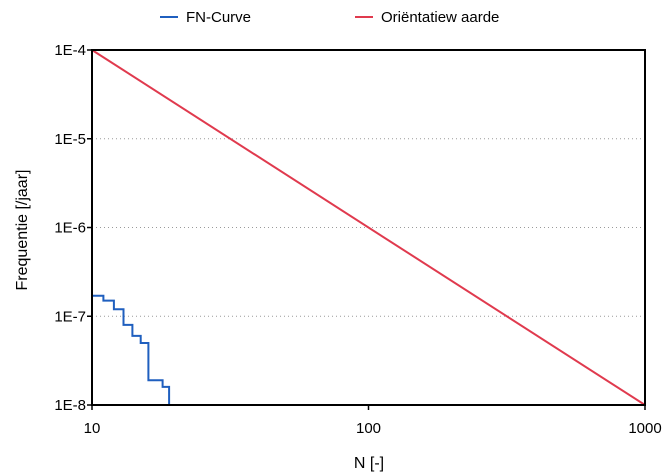 This screenshot has width=668, height=475. I want to click on y-axis-title: Frequentie [/jaar], so click(22, 230).